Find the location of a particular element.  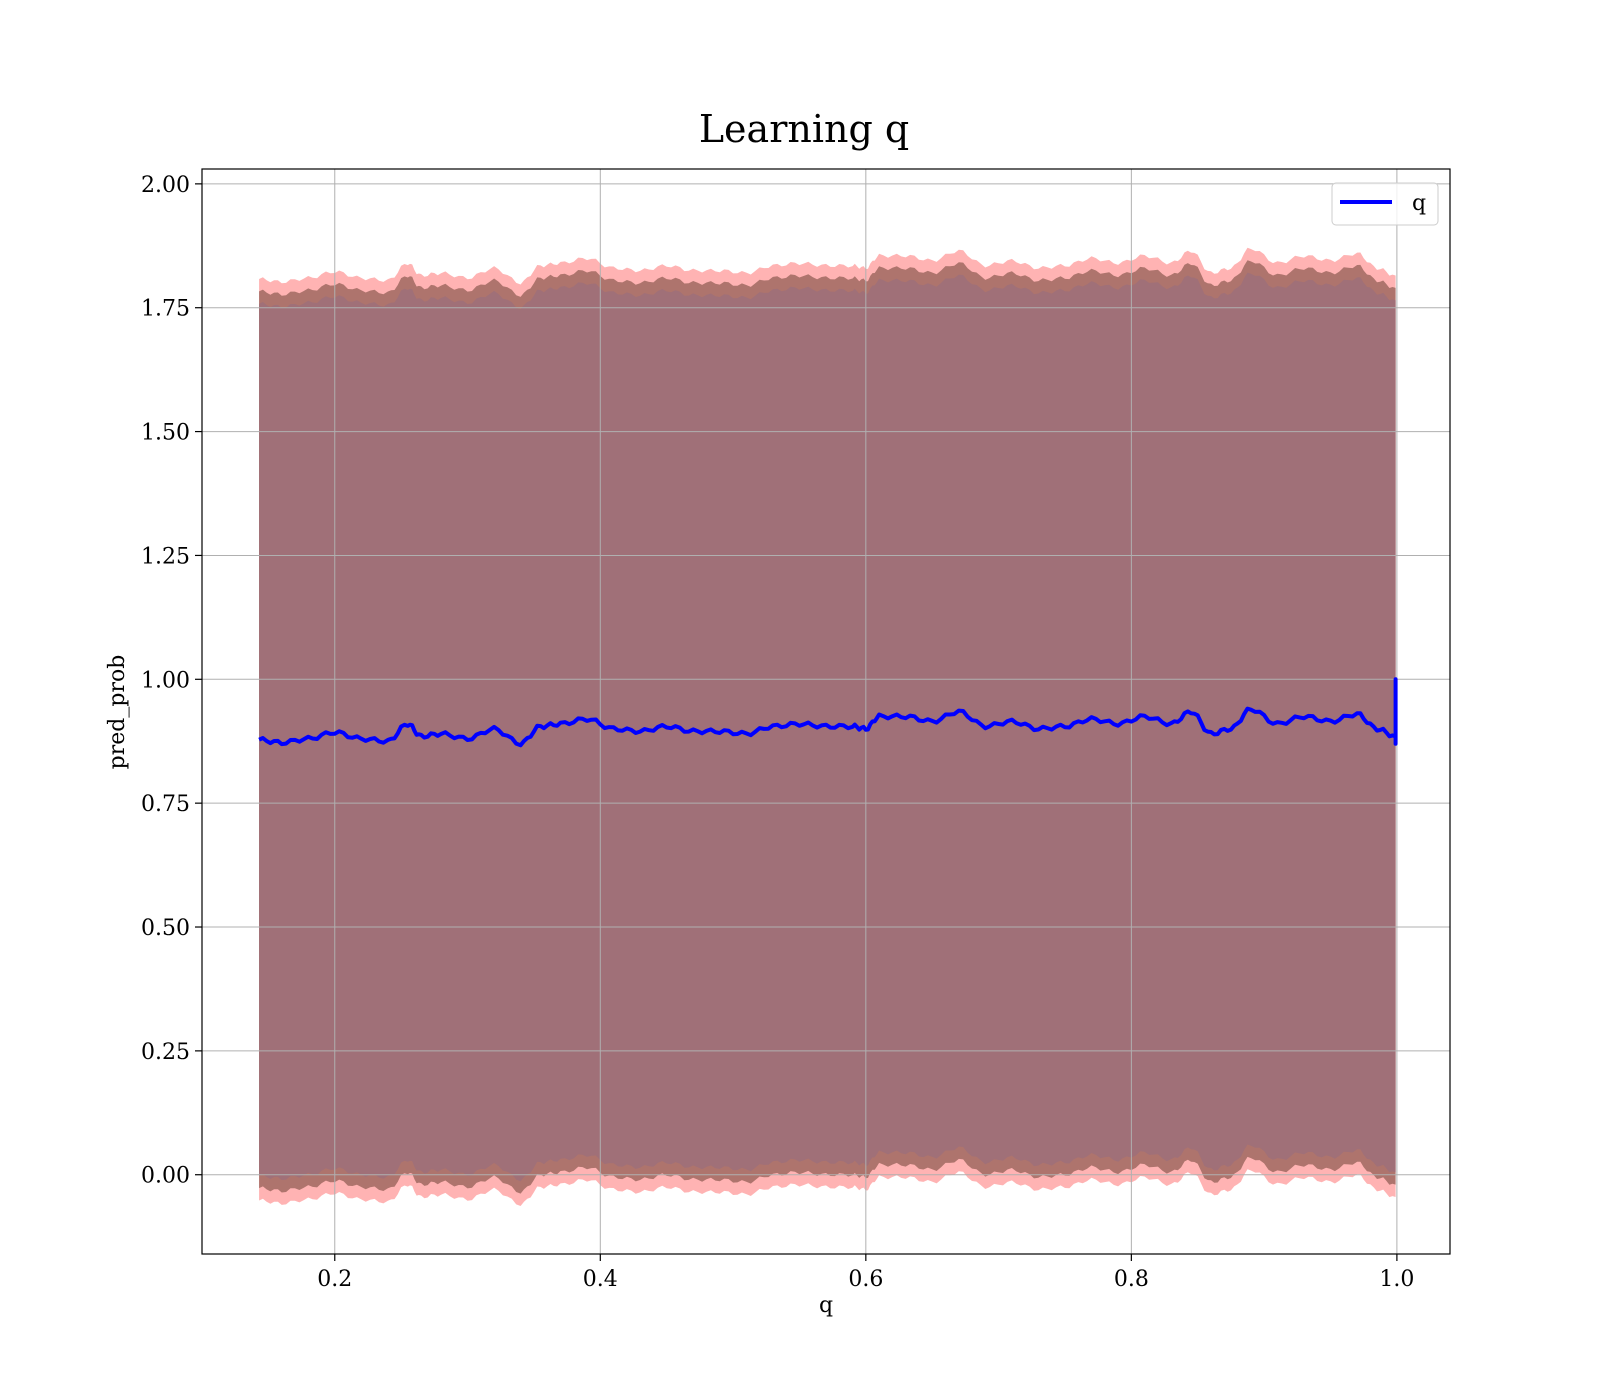

series-layer is located at coordinates (828, 712).